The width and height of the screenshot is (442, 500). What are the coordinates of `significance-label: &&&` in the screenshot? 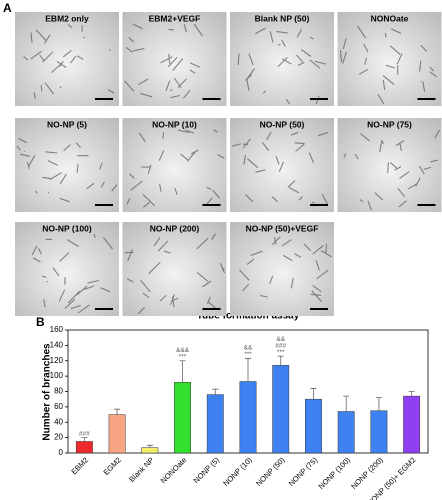 It's located at (183, 350).